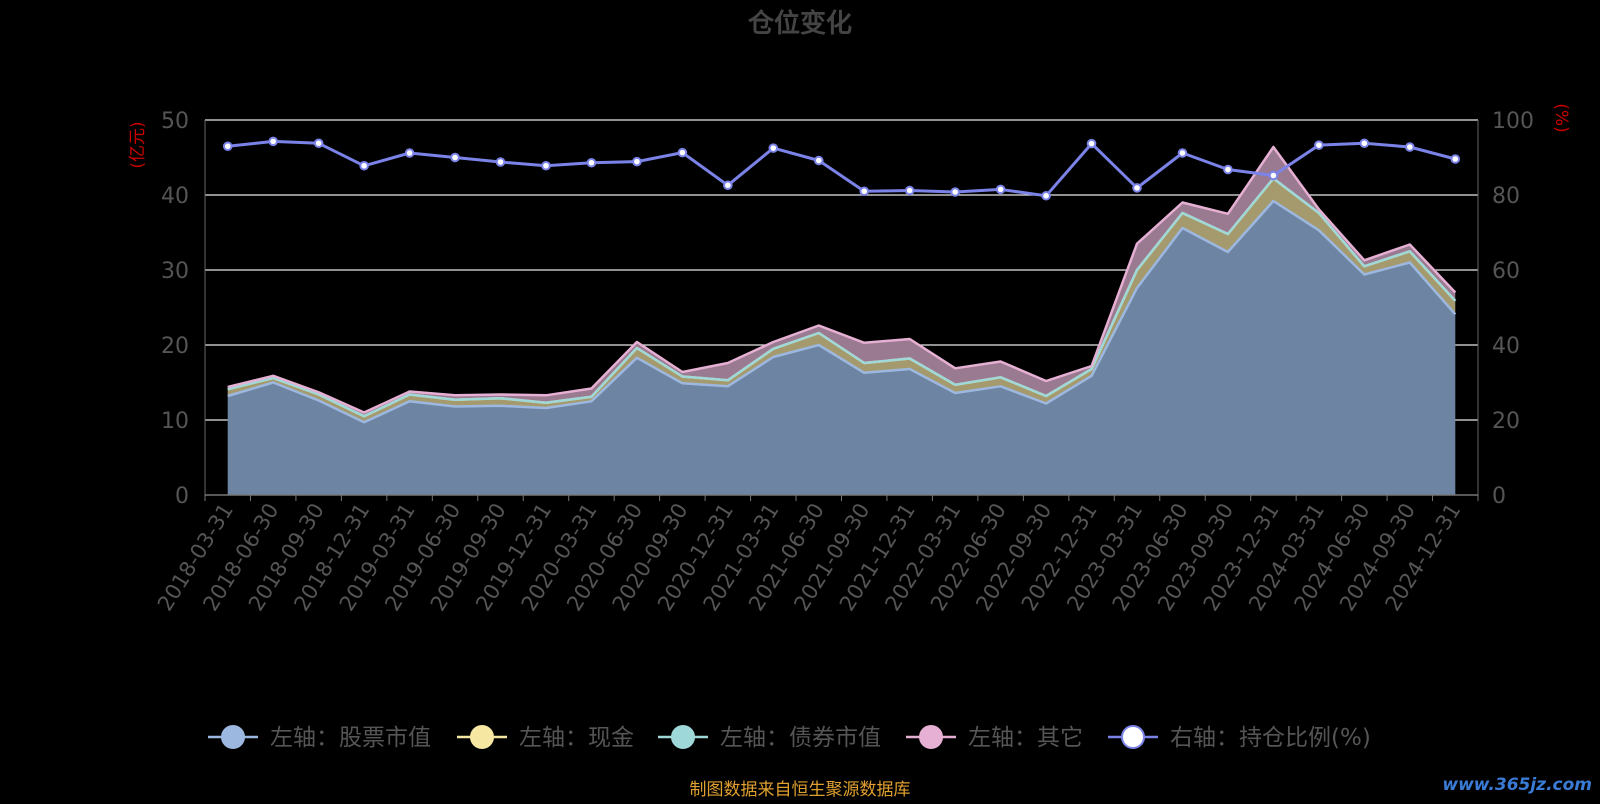 Image resolution: width=1600 pixels, height=804 pixels. I want to click on left-tick-label: 10, so click(175, 421).